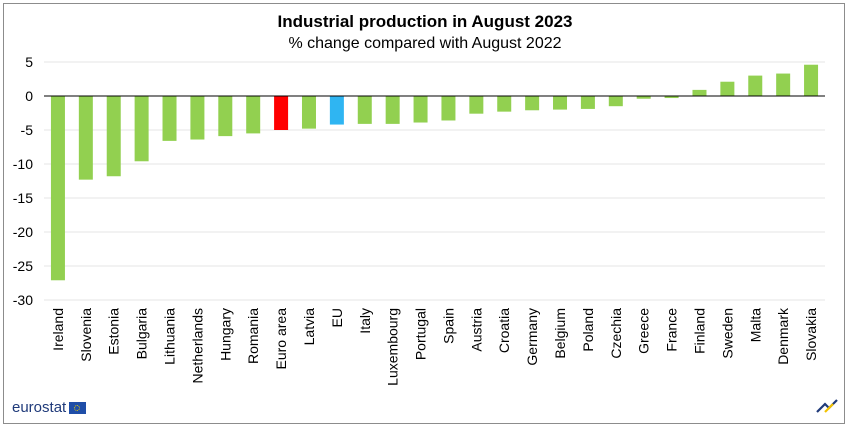 The image size is (850, 429). I want to click on eurostat-logo: eurostat, so click(49, 407).